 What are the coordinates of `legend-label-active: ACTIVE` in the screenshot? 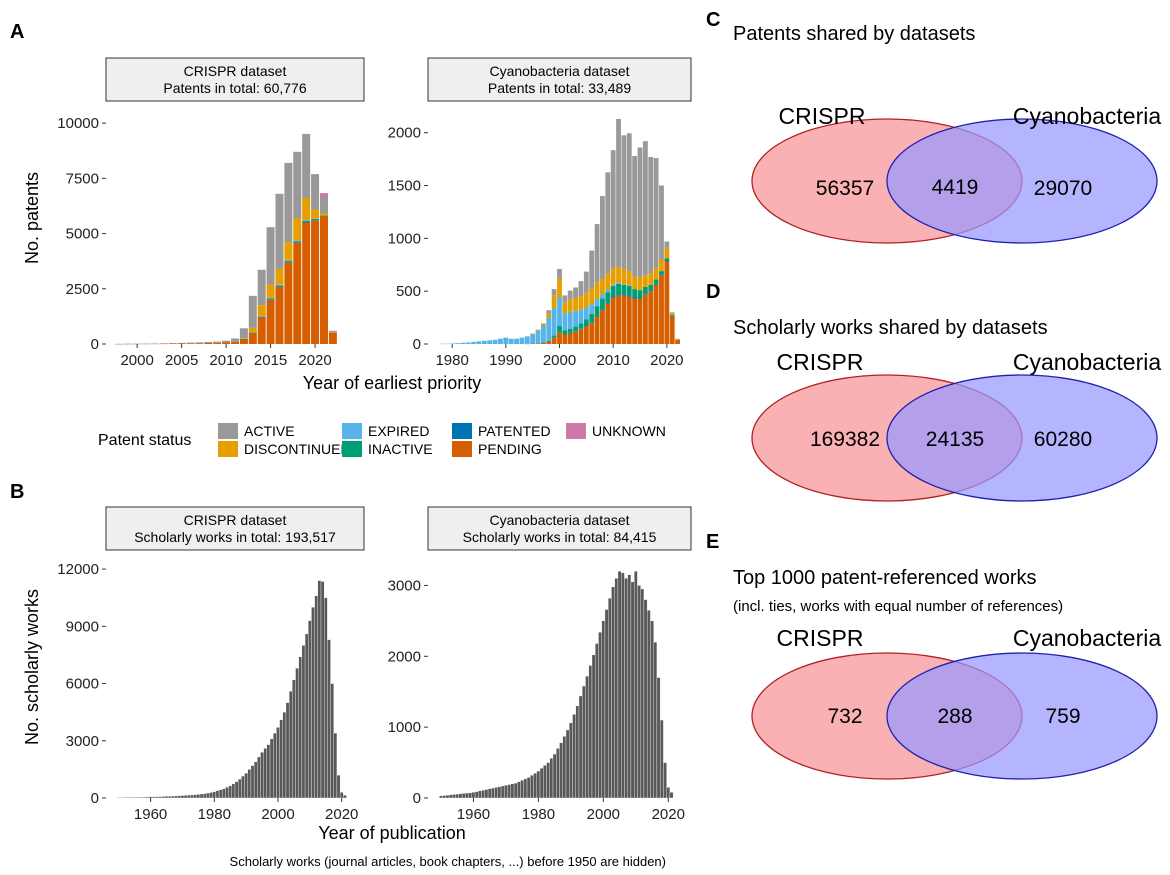 It's located at (269, 431).